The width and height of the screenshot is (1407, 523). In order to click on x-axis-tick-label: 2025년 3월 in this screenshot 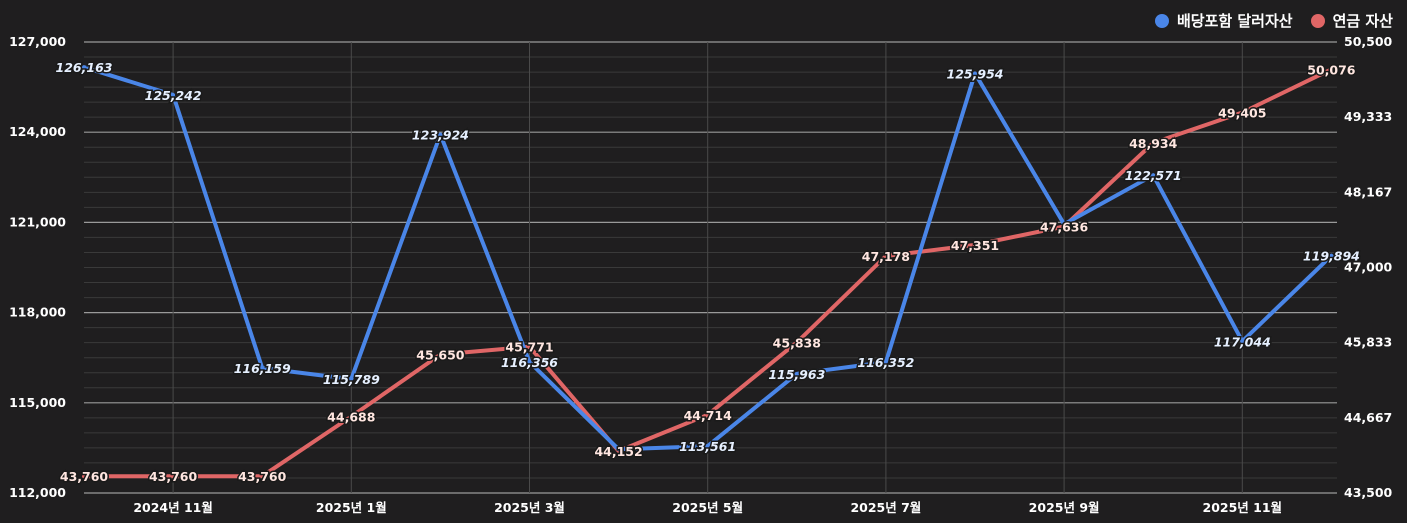, I will do `click(529, 507)`.